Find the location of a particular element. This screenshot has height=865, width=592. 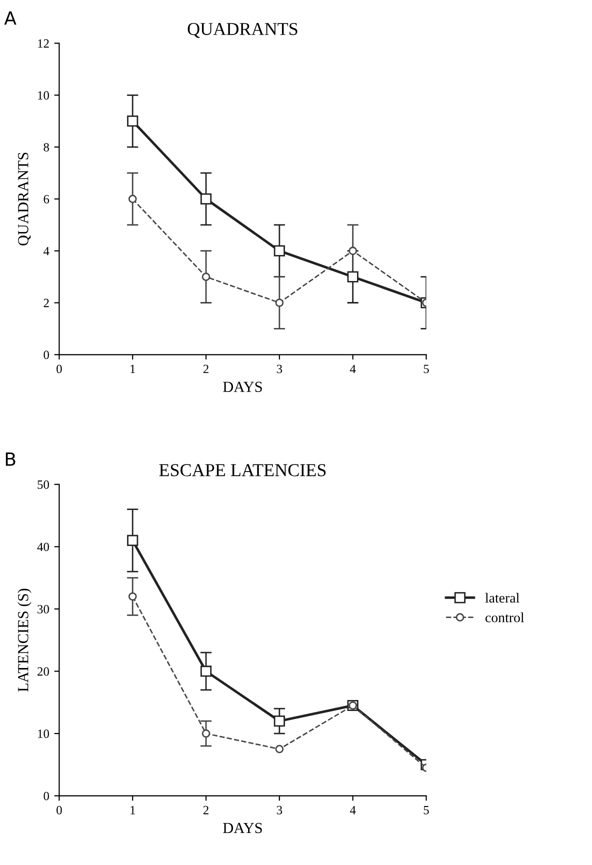

y-tick-label: 20 is located at coordinates (43, 671).